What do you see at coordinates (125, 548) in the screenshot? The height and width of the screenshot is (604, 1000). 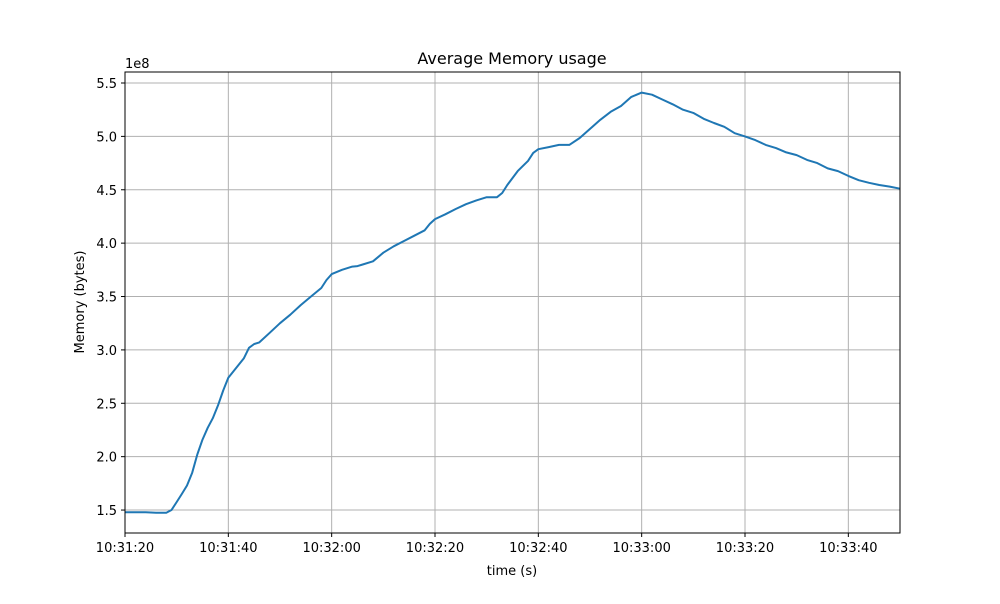 I see `x-tick-label: 10:31:20` at bounding box center [125, 548].